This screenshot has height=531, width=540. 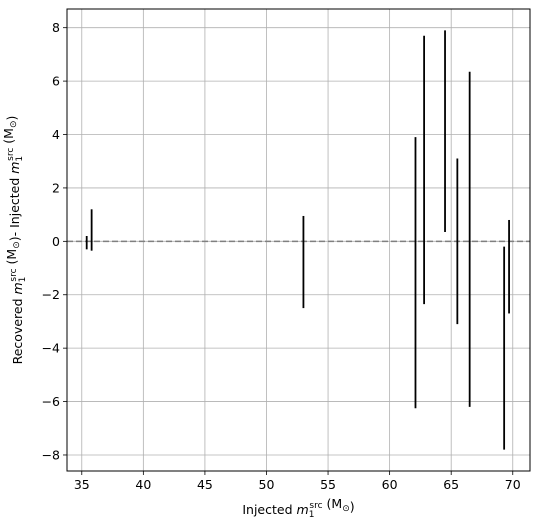 What do you see at coordinates (56, 134) in the screenshot?
I see `y-tick-label: 4` at bounding box center [56, 134].